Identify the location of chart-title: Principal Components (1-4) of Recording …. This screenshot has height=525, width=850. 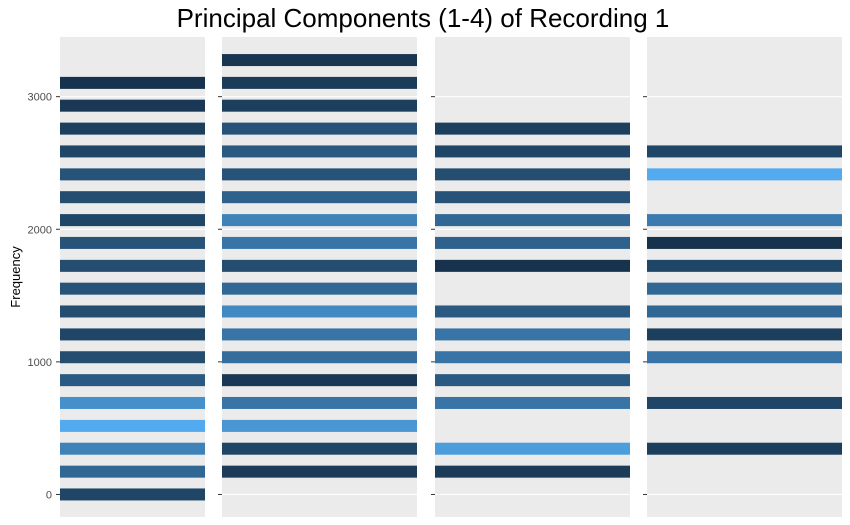
(423, 18).